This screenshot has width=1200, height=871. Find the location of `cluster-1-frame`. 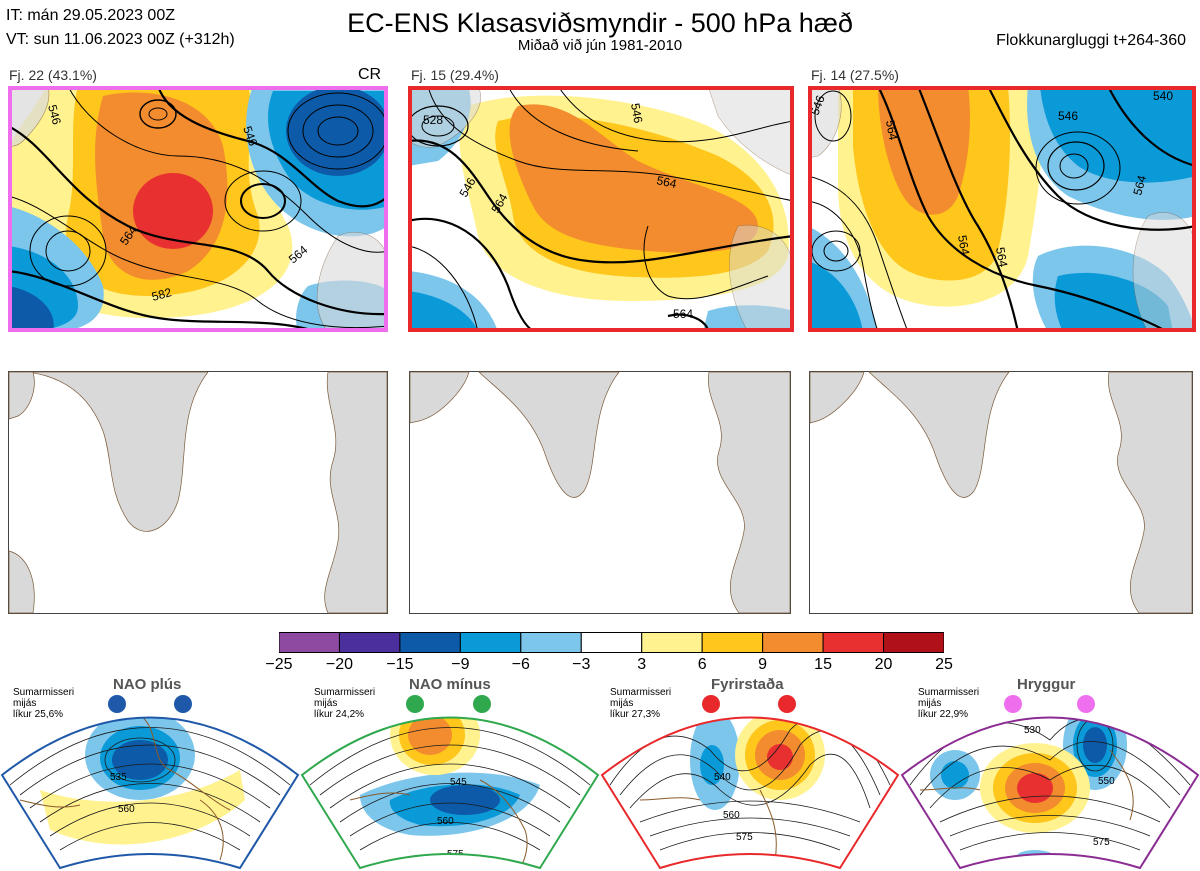

cluster-1-frame is located at coordinates (198, 209).